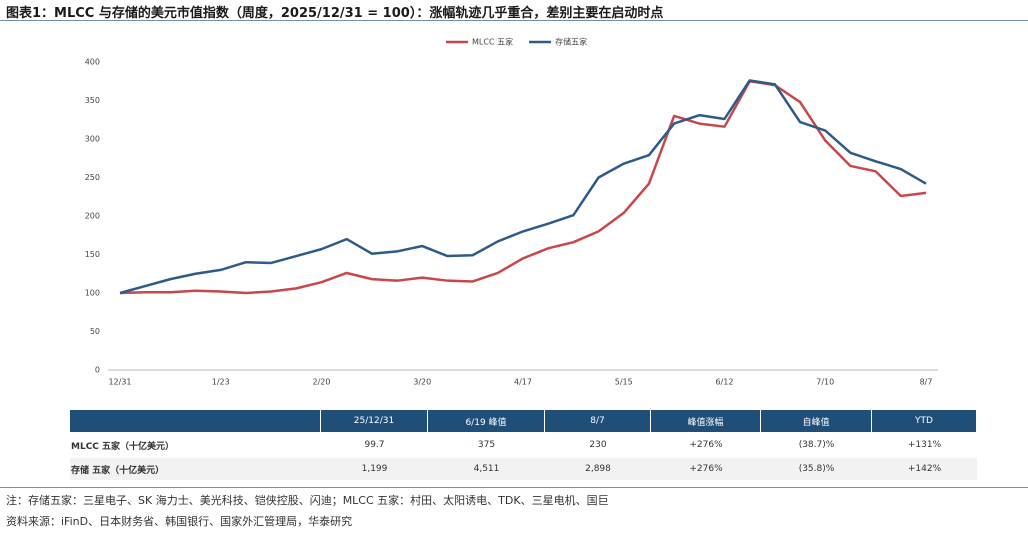 The height and width of the screenshot is (534, 1028). Describe the element at coordinates (123, 446) in the screenshot. I see `cell: MLCC 五家（十亿美元）` at that location.